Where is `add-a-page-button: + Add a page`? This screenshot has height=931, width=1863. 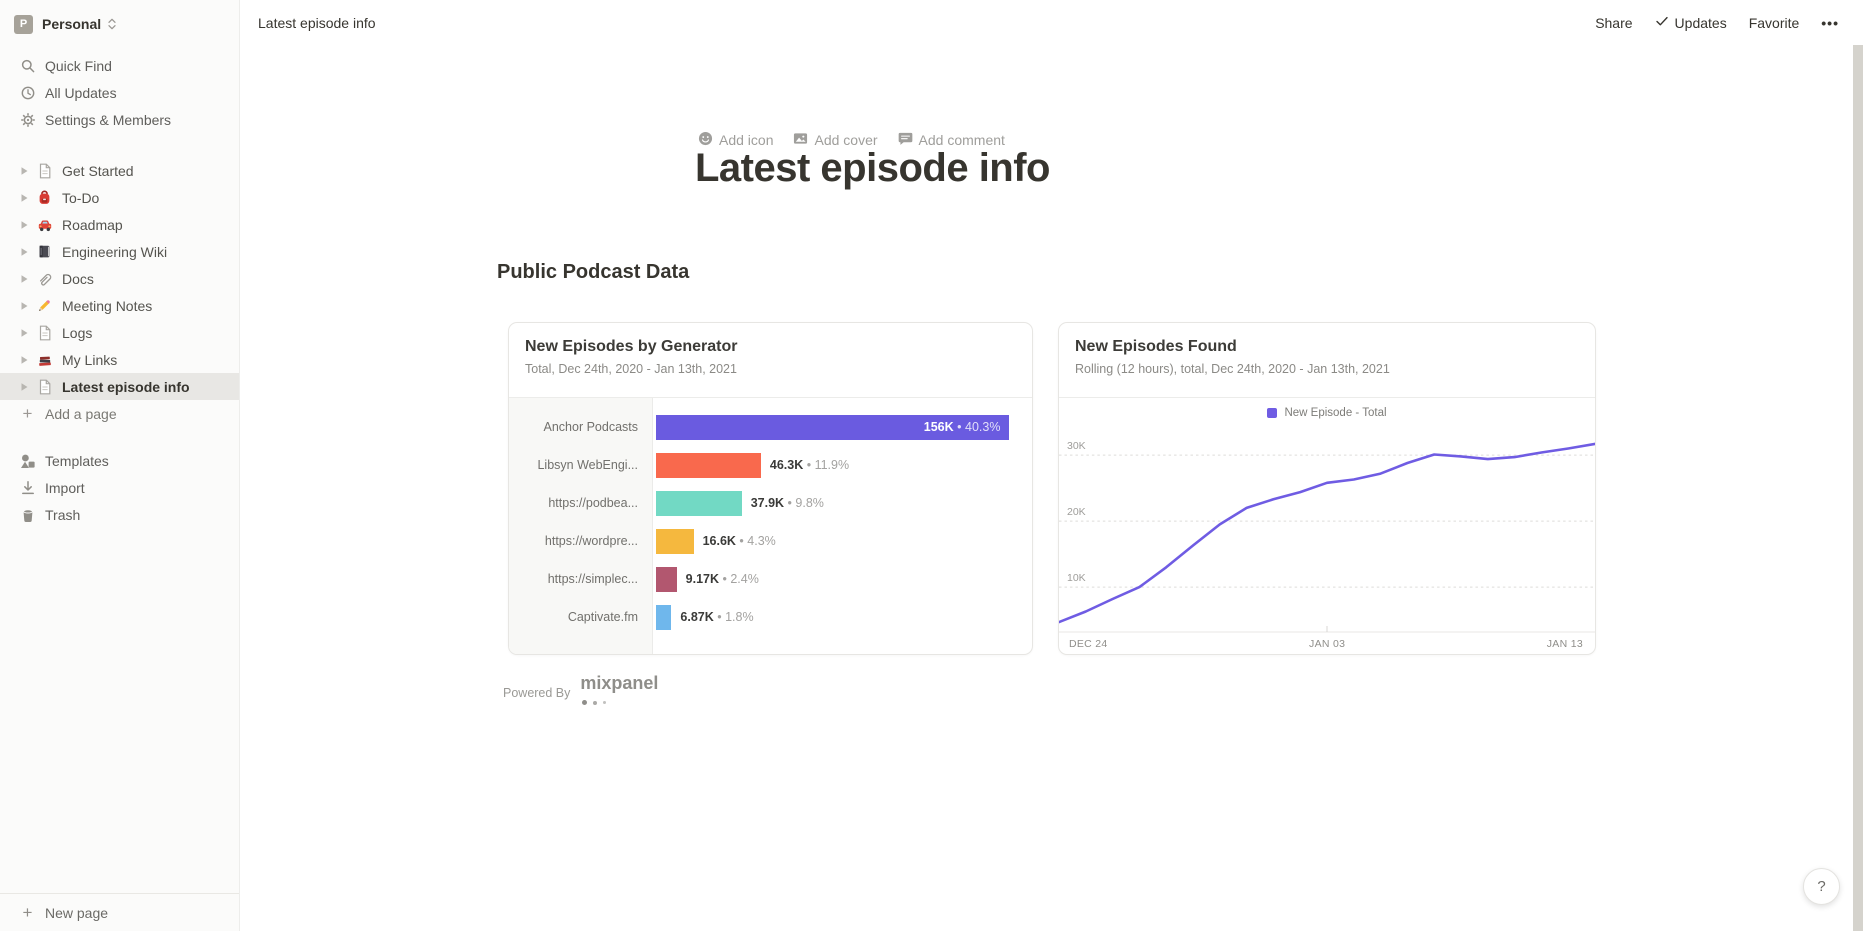
add-a-page-button: + Add a page is located at coordinates (119, 413).